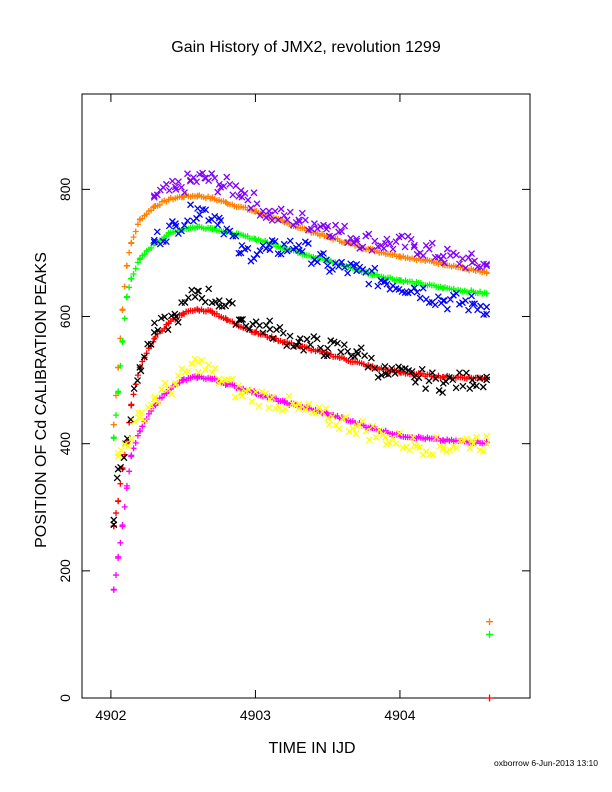  I want to click on x-tick-label: 4903, so click(255, 715).